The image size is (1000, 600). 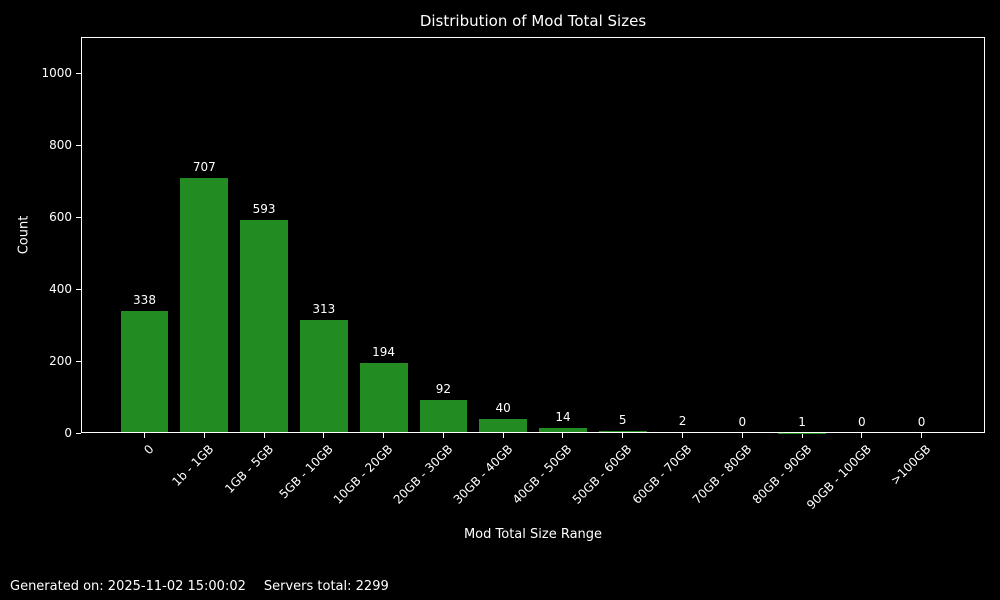 I want to click on y-tick-label: 800, so click(x=60, y=145).